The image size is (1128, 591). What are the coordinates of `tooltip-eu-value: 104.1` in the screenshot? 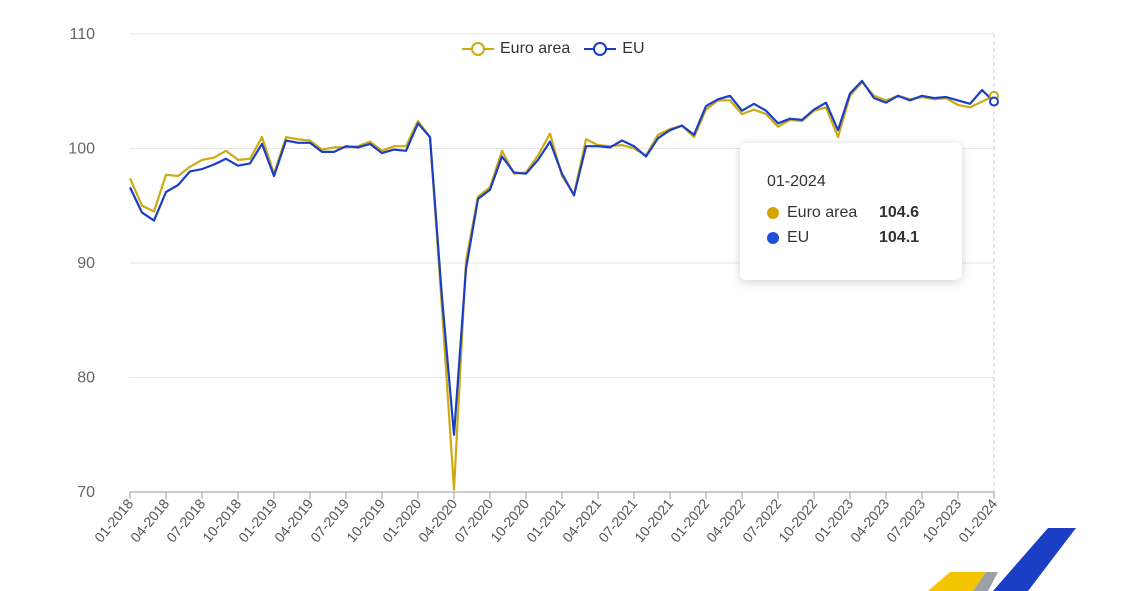 It's located at (899, 237).